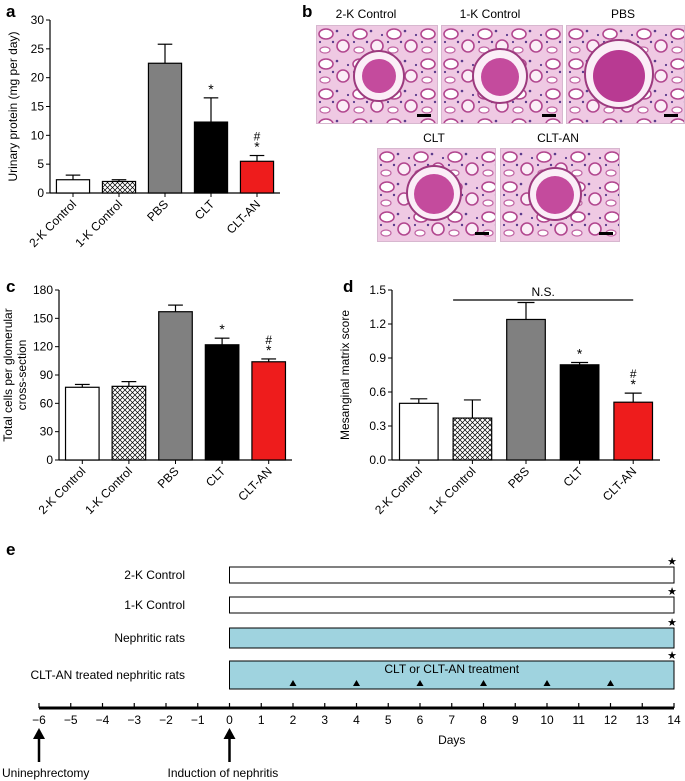  What do you see at coordinates (434, 138) in the screenshot?
I see `micrograph-label-clt: CLT` at bounding box center [434, 138].